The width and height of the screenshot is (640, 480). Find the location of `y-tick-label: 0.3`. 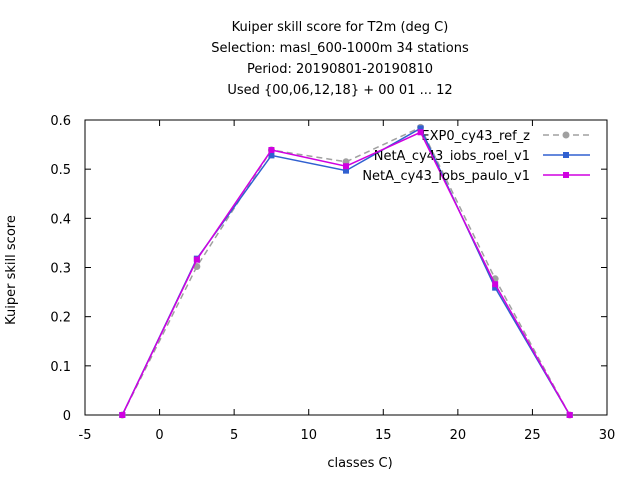

y-tick-label: 0.3 is located at coordinates (60, 269).